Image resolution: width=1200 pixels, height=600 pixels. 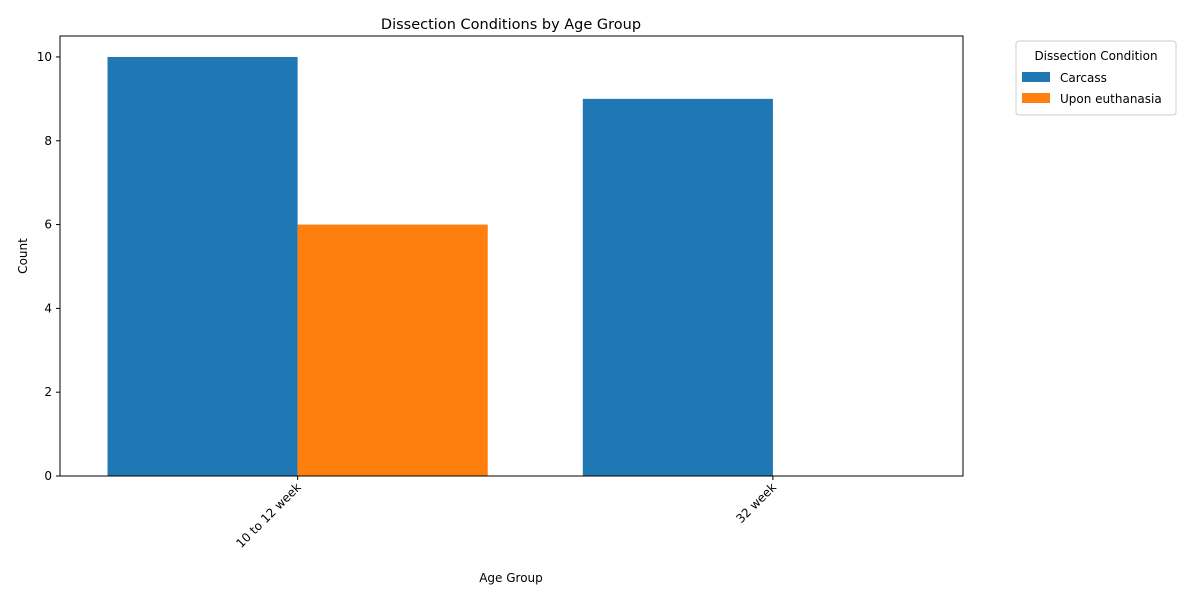 I want to click on y-axis-label: Count, so click(x=23, y=256).